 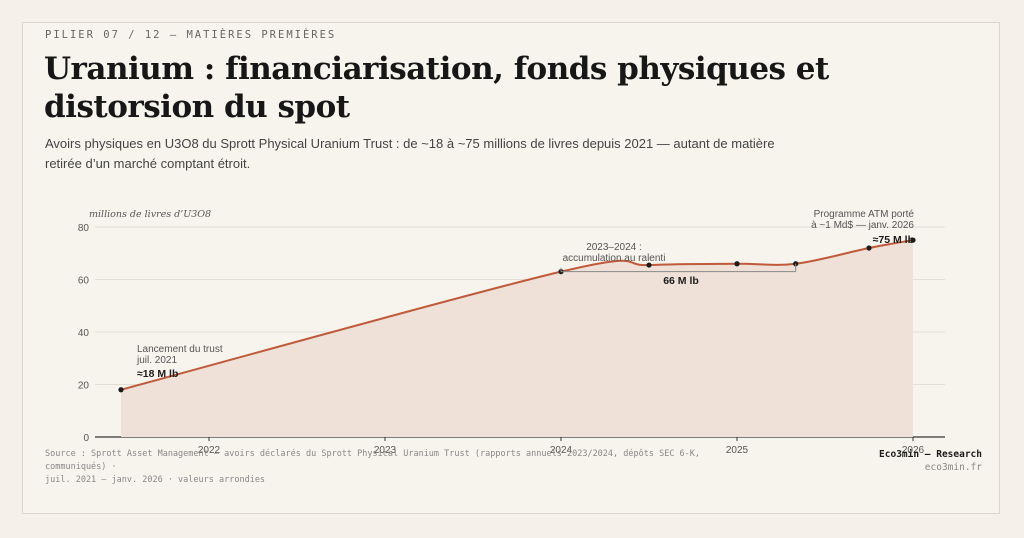 I want to click on brand-name: Eco3min — Research, so click(x=930, y=454).